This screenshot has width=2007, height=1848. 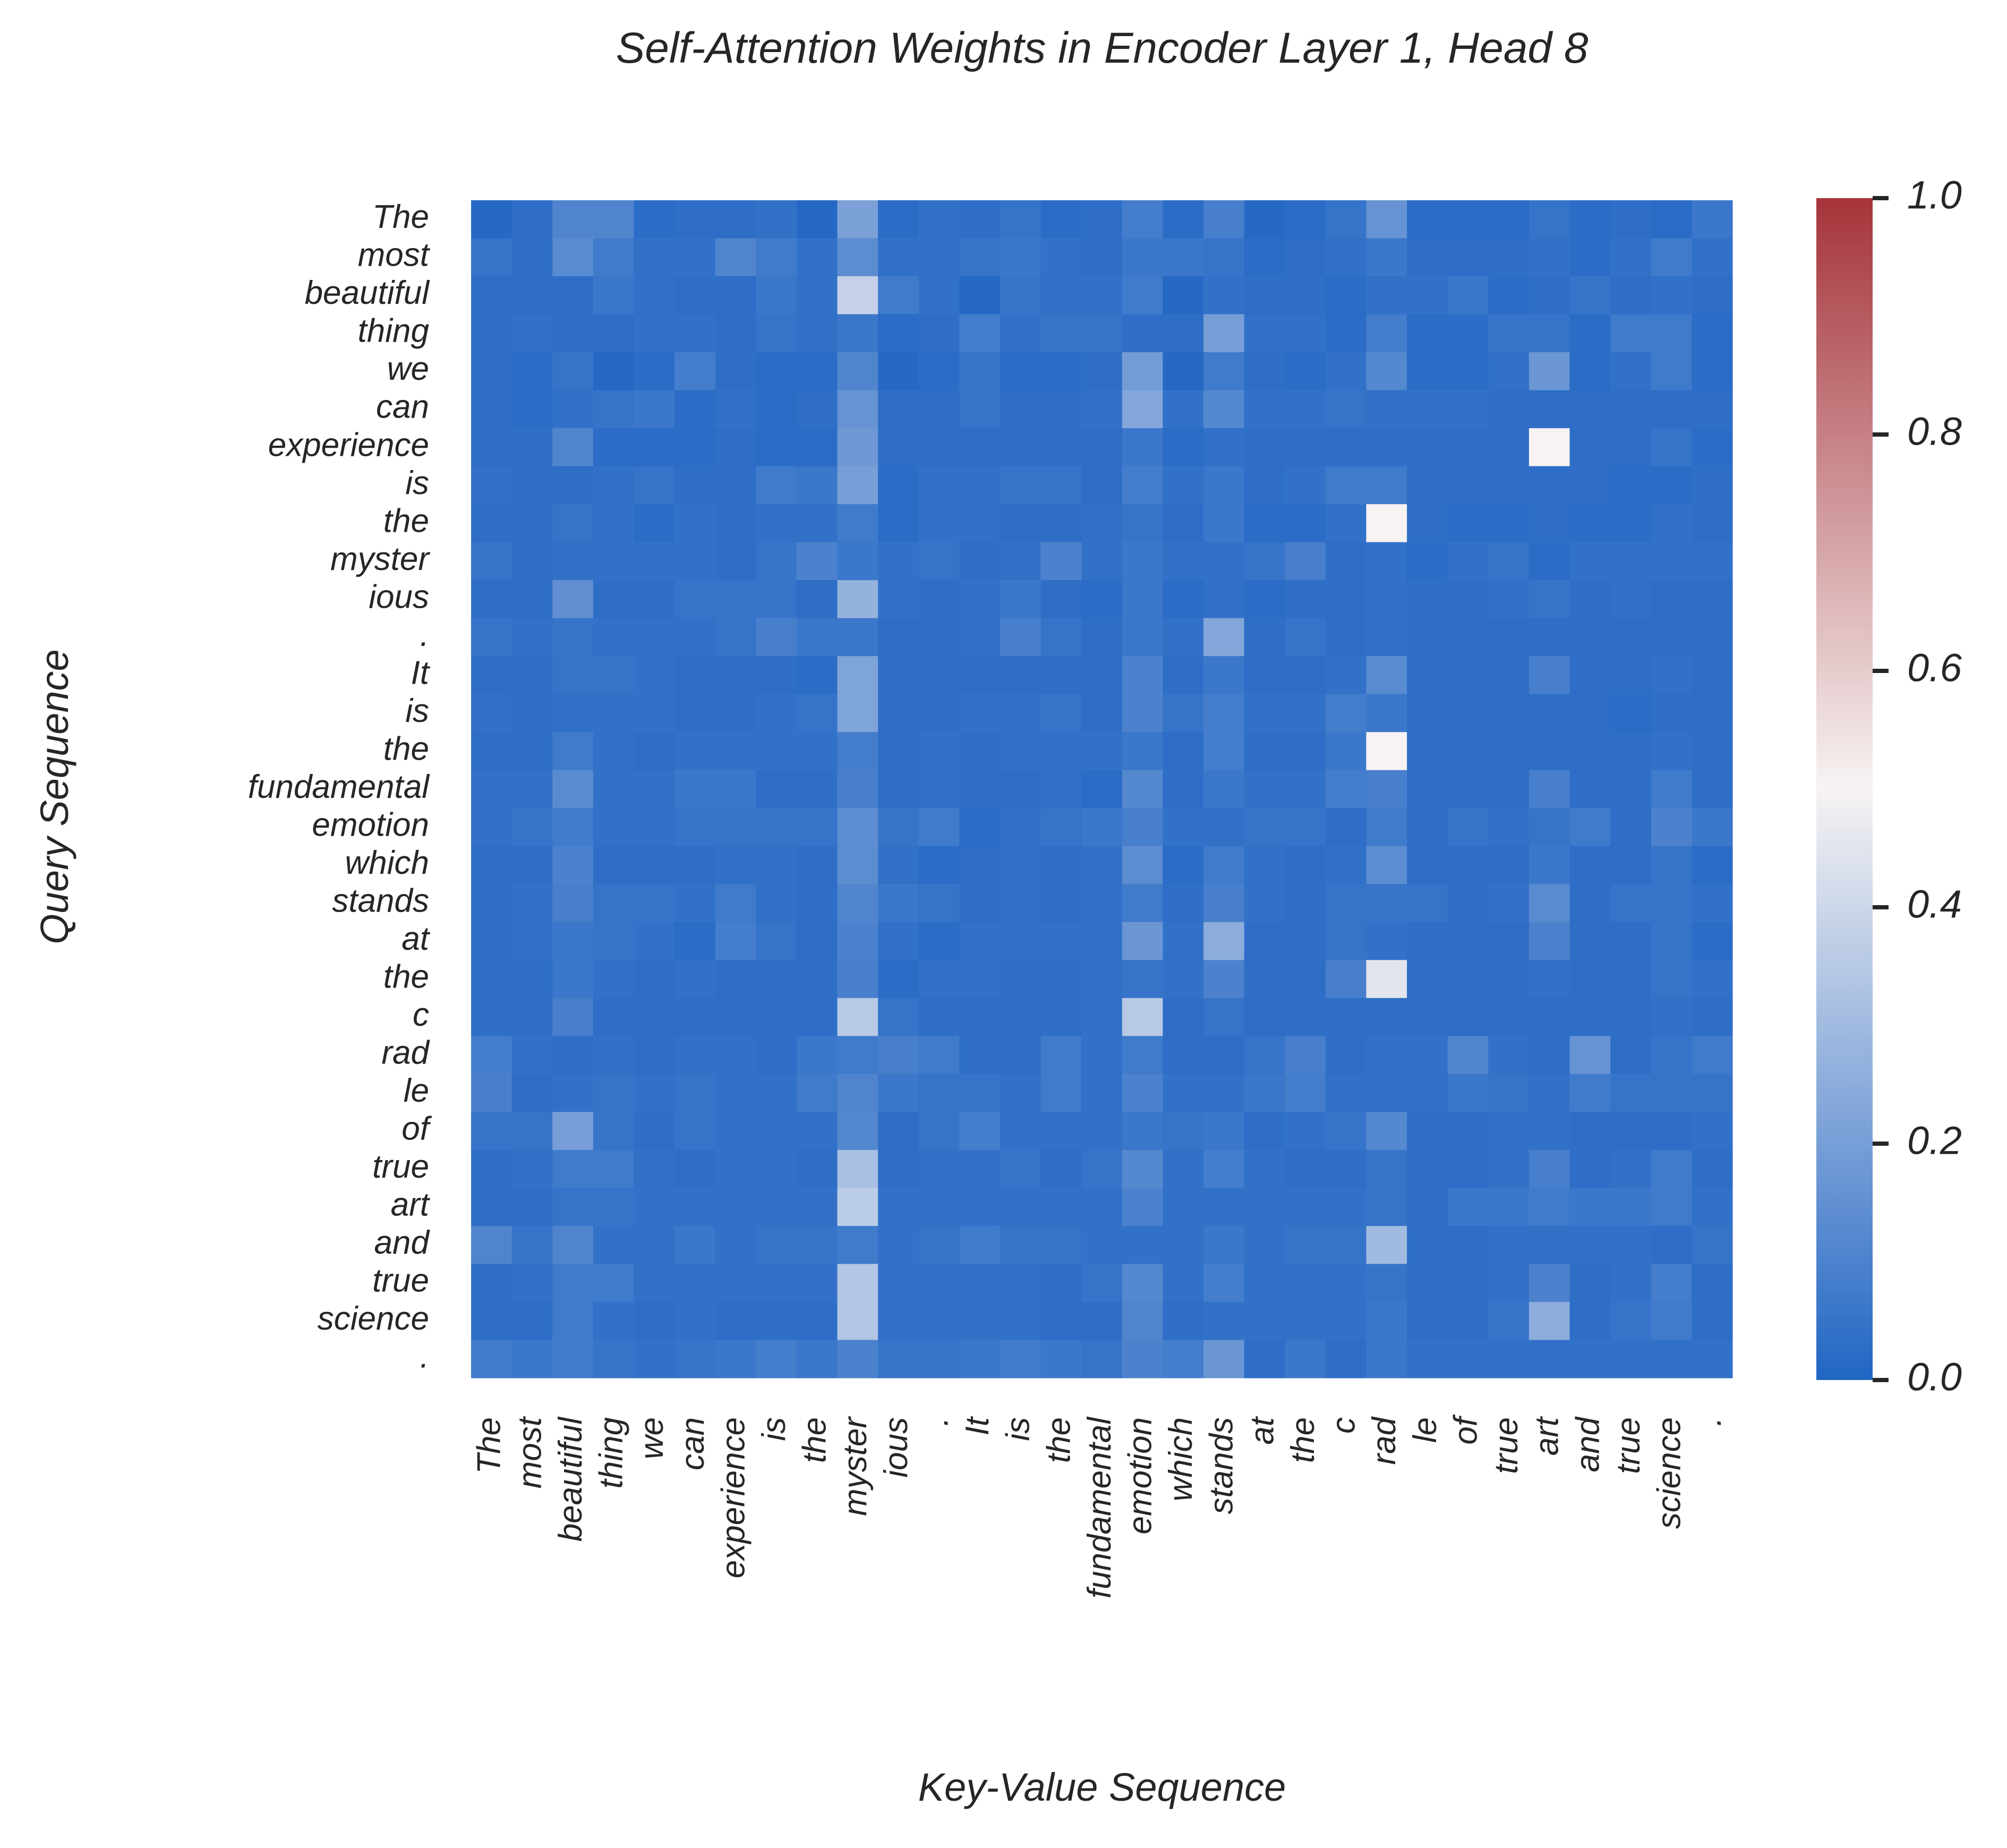 What do you see at coordinates (406, 748) in the screenshot?
I see `y-tick-label: the` at bounding box center [406, 748].